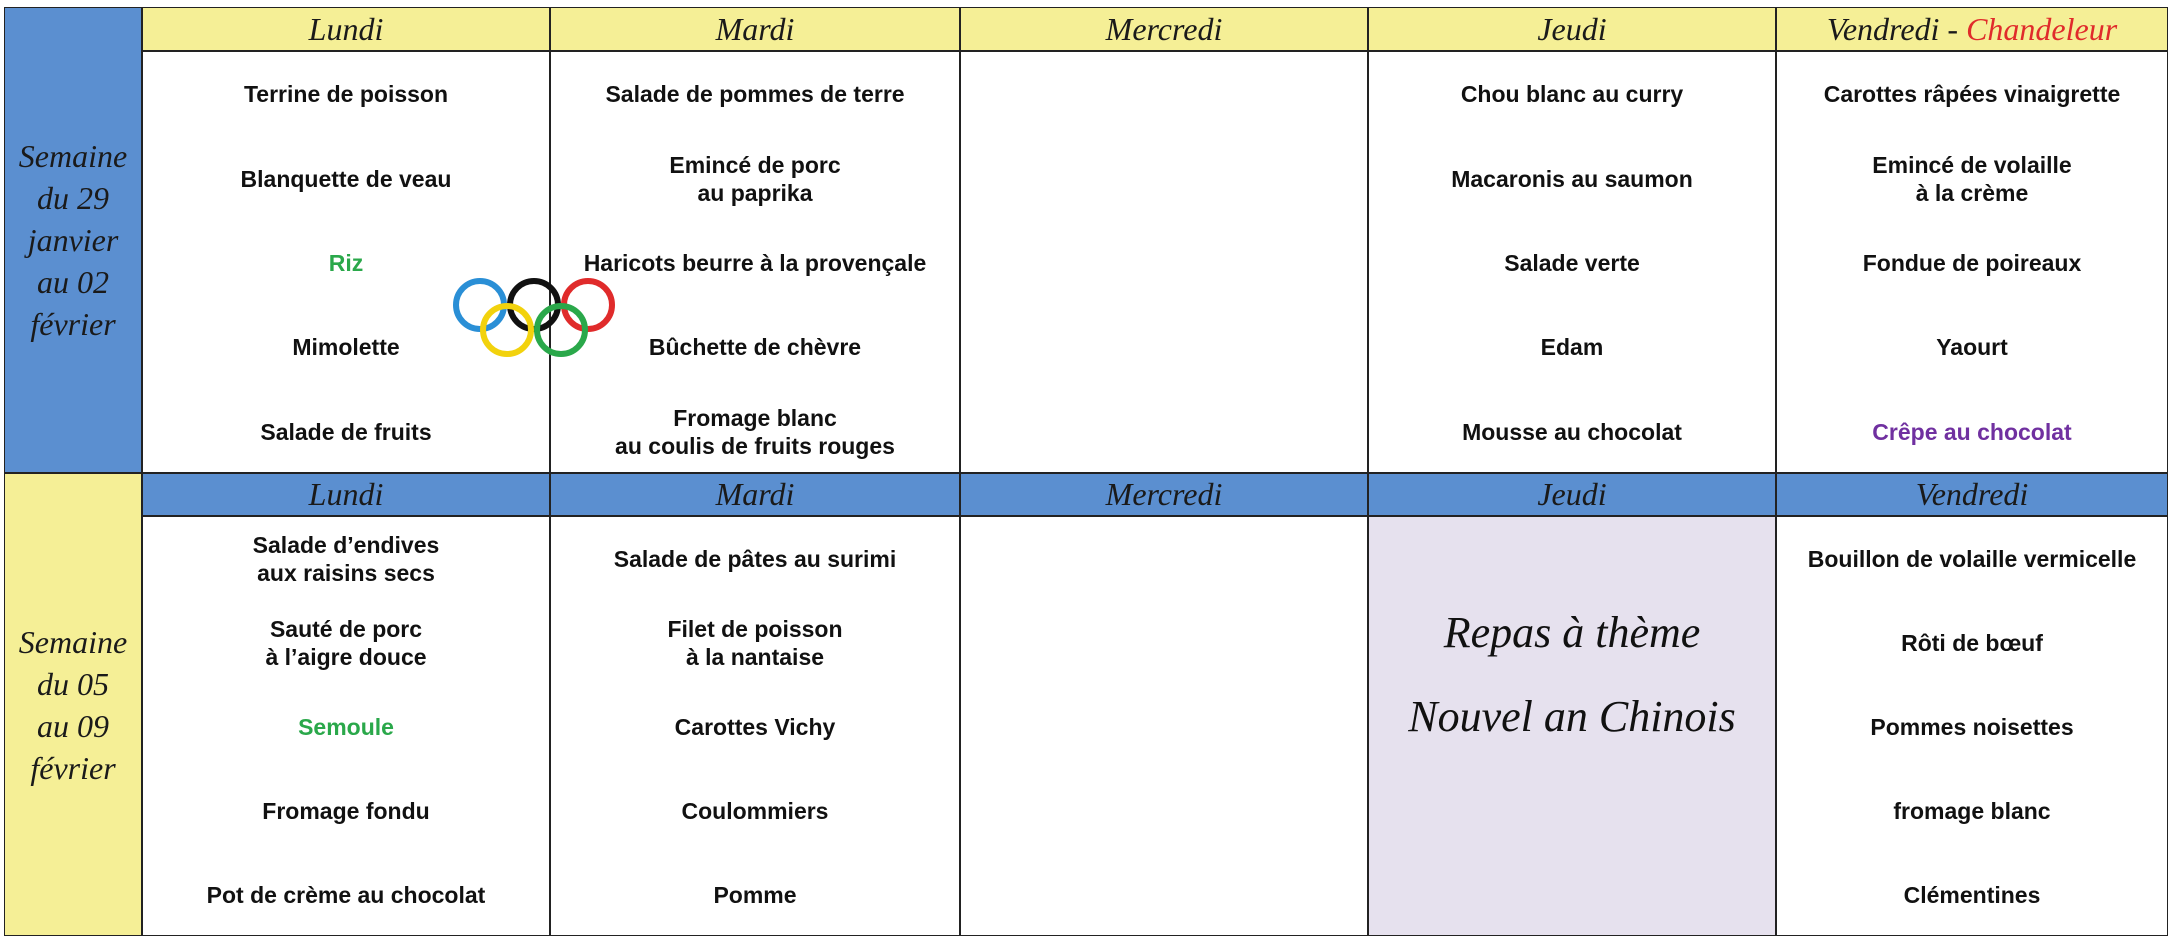  Describe the element at coordinates (1572, 716) in the screenshot. I see `theme-title: Nouvel an Chinois` at that location.